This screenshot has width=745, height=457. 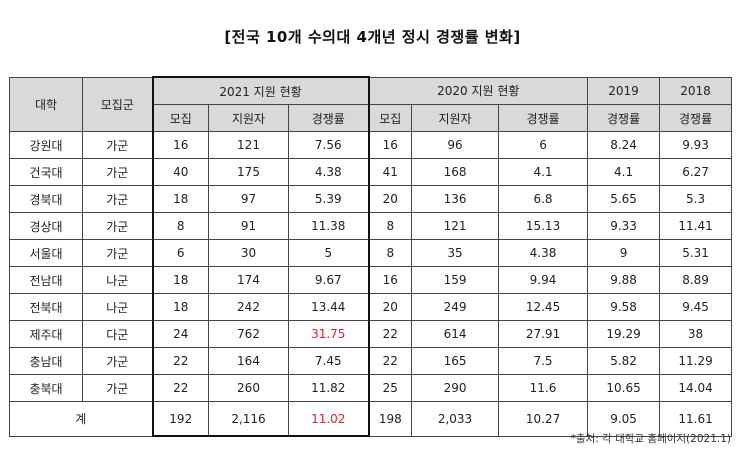 What do you see at coordinates (180, 226) in the screenshot?
I see `cell-2021-quota: 8` at bounding box center [180, 226].